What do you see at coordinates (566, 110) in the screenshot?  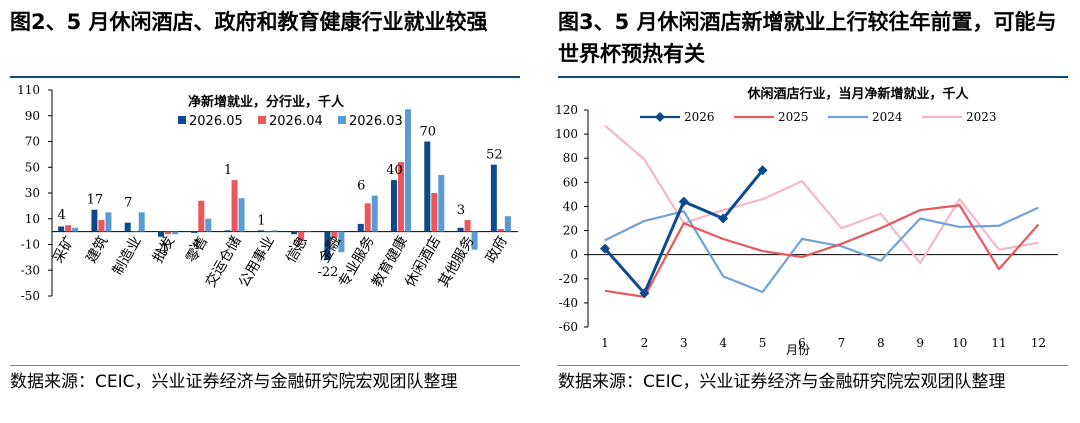 I see `right-y-tick-label: 120` at bounding box center [566, 110].